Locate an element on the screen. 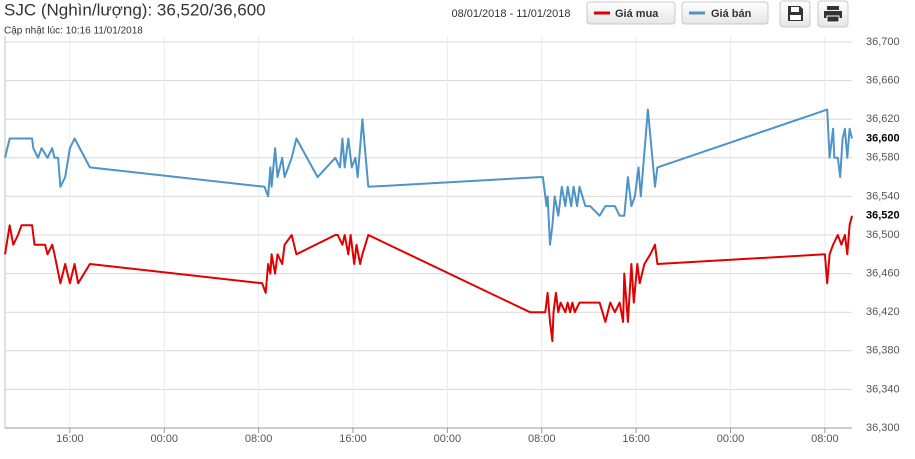 This screenshot has height=459, width=915. current-value-label: 36,600 is located at coordinates (883, 138).